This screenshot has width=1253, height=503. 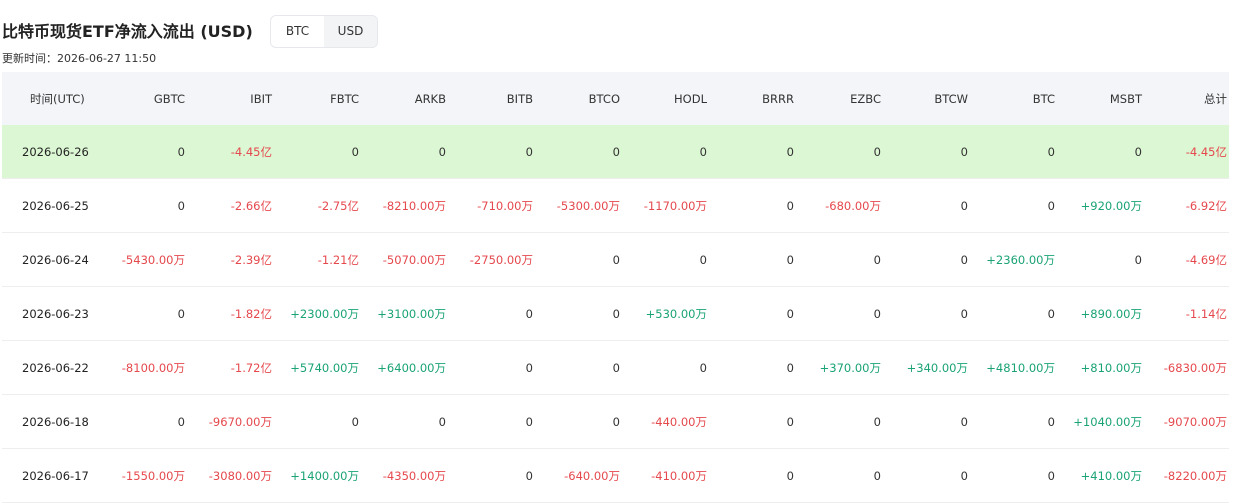 I want to click on flow-cell: -1.14亿, so click(x=1186, y=313).